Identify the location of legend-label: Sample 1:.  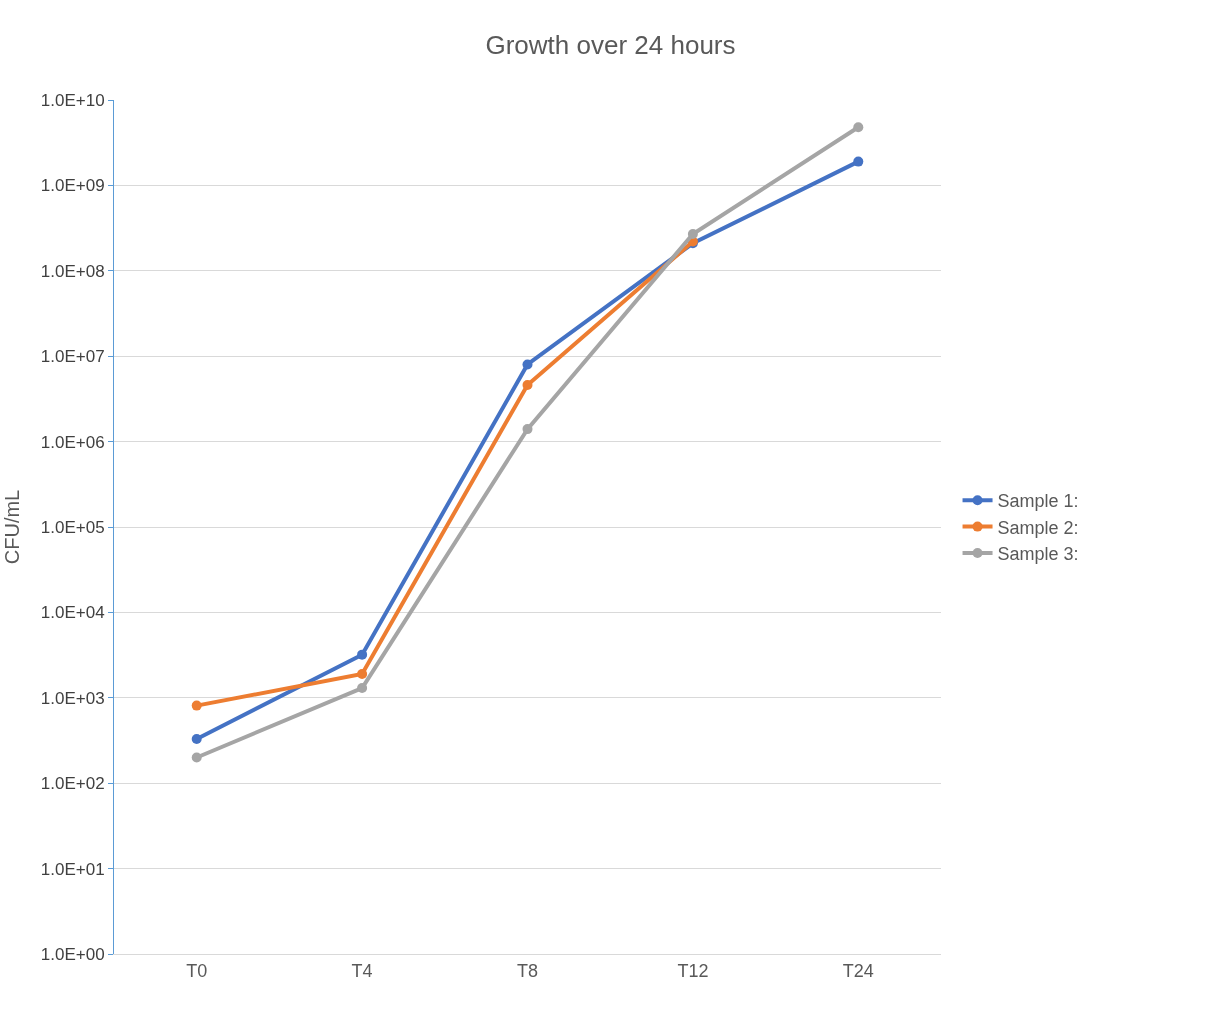
(1038, 501).